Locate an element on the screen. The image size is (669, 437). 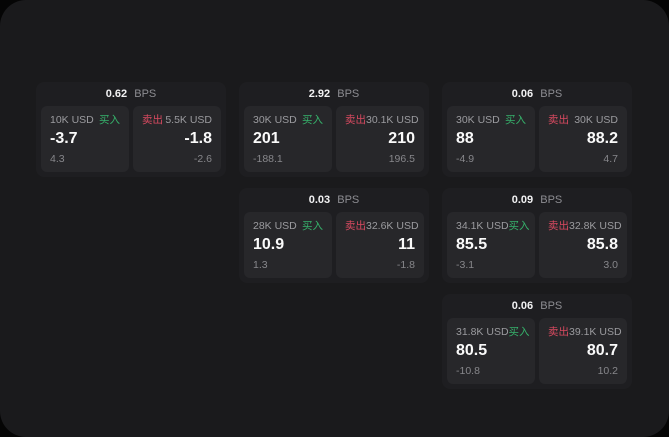
bps-value: 0.03 is located at coordinates (319, 200).